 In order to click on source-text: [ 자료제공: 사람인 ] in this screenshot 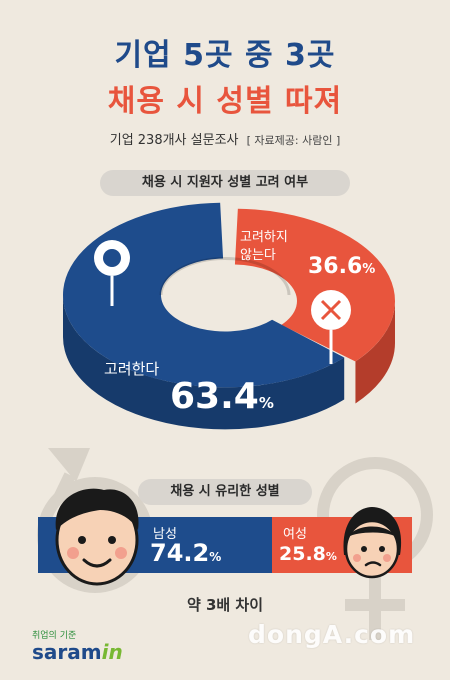, I will do `click(293, 140)`.